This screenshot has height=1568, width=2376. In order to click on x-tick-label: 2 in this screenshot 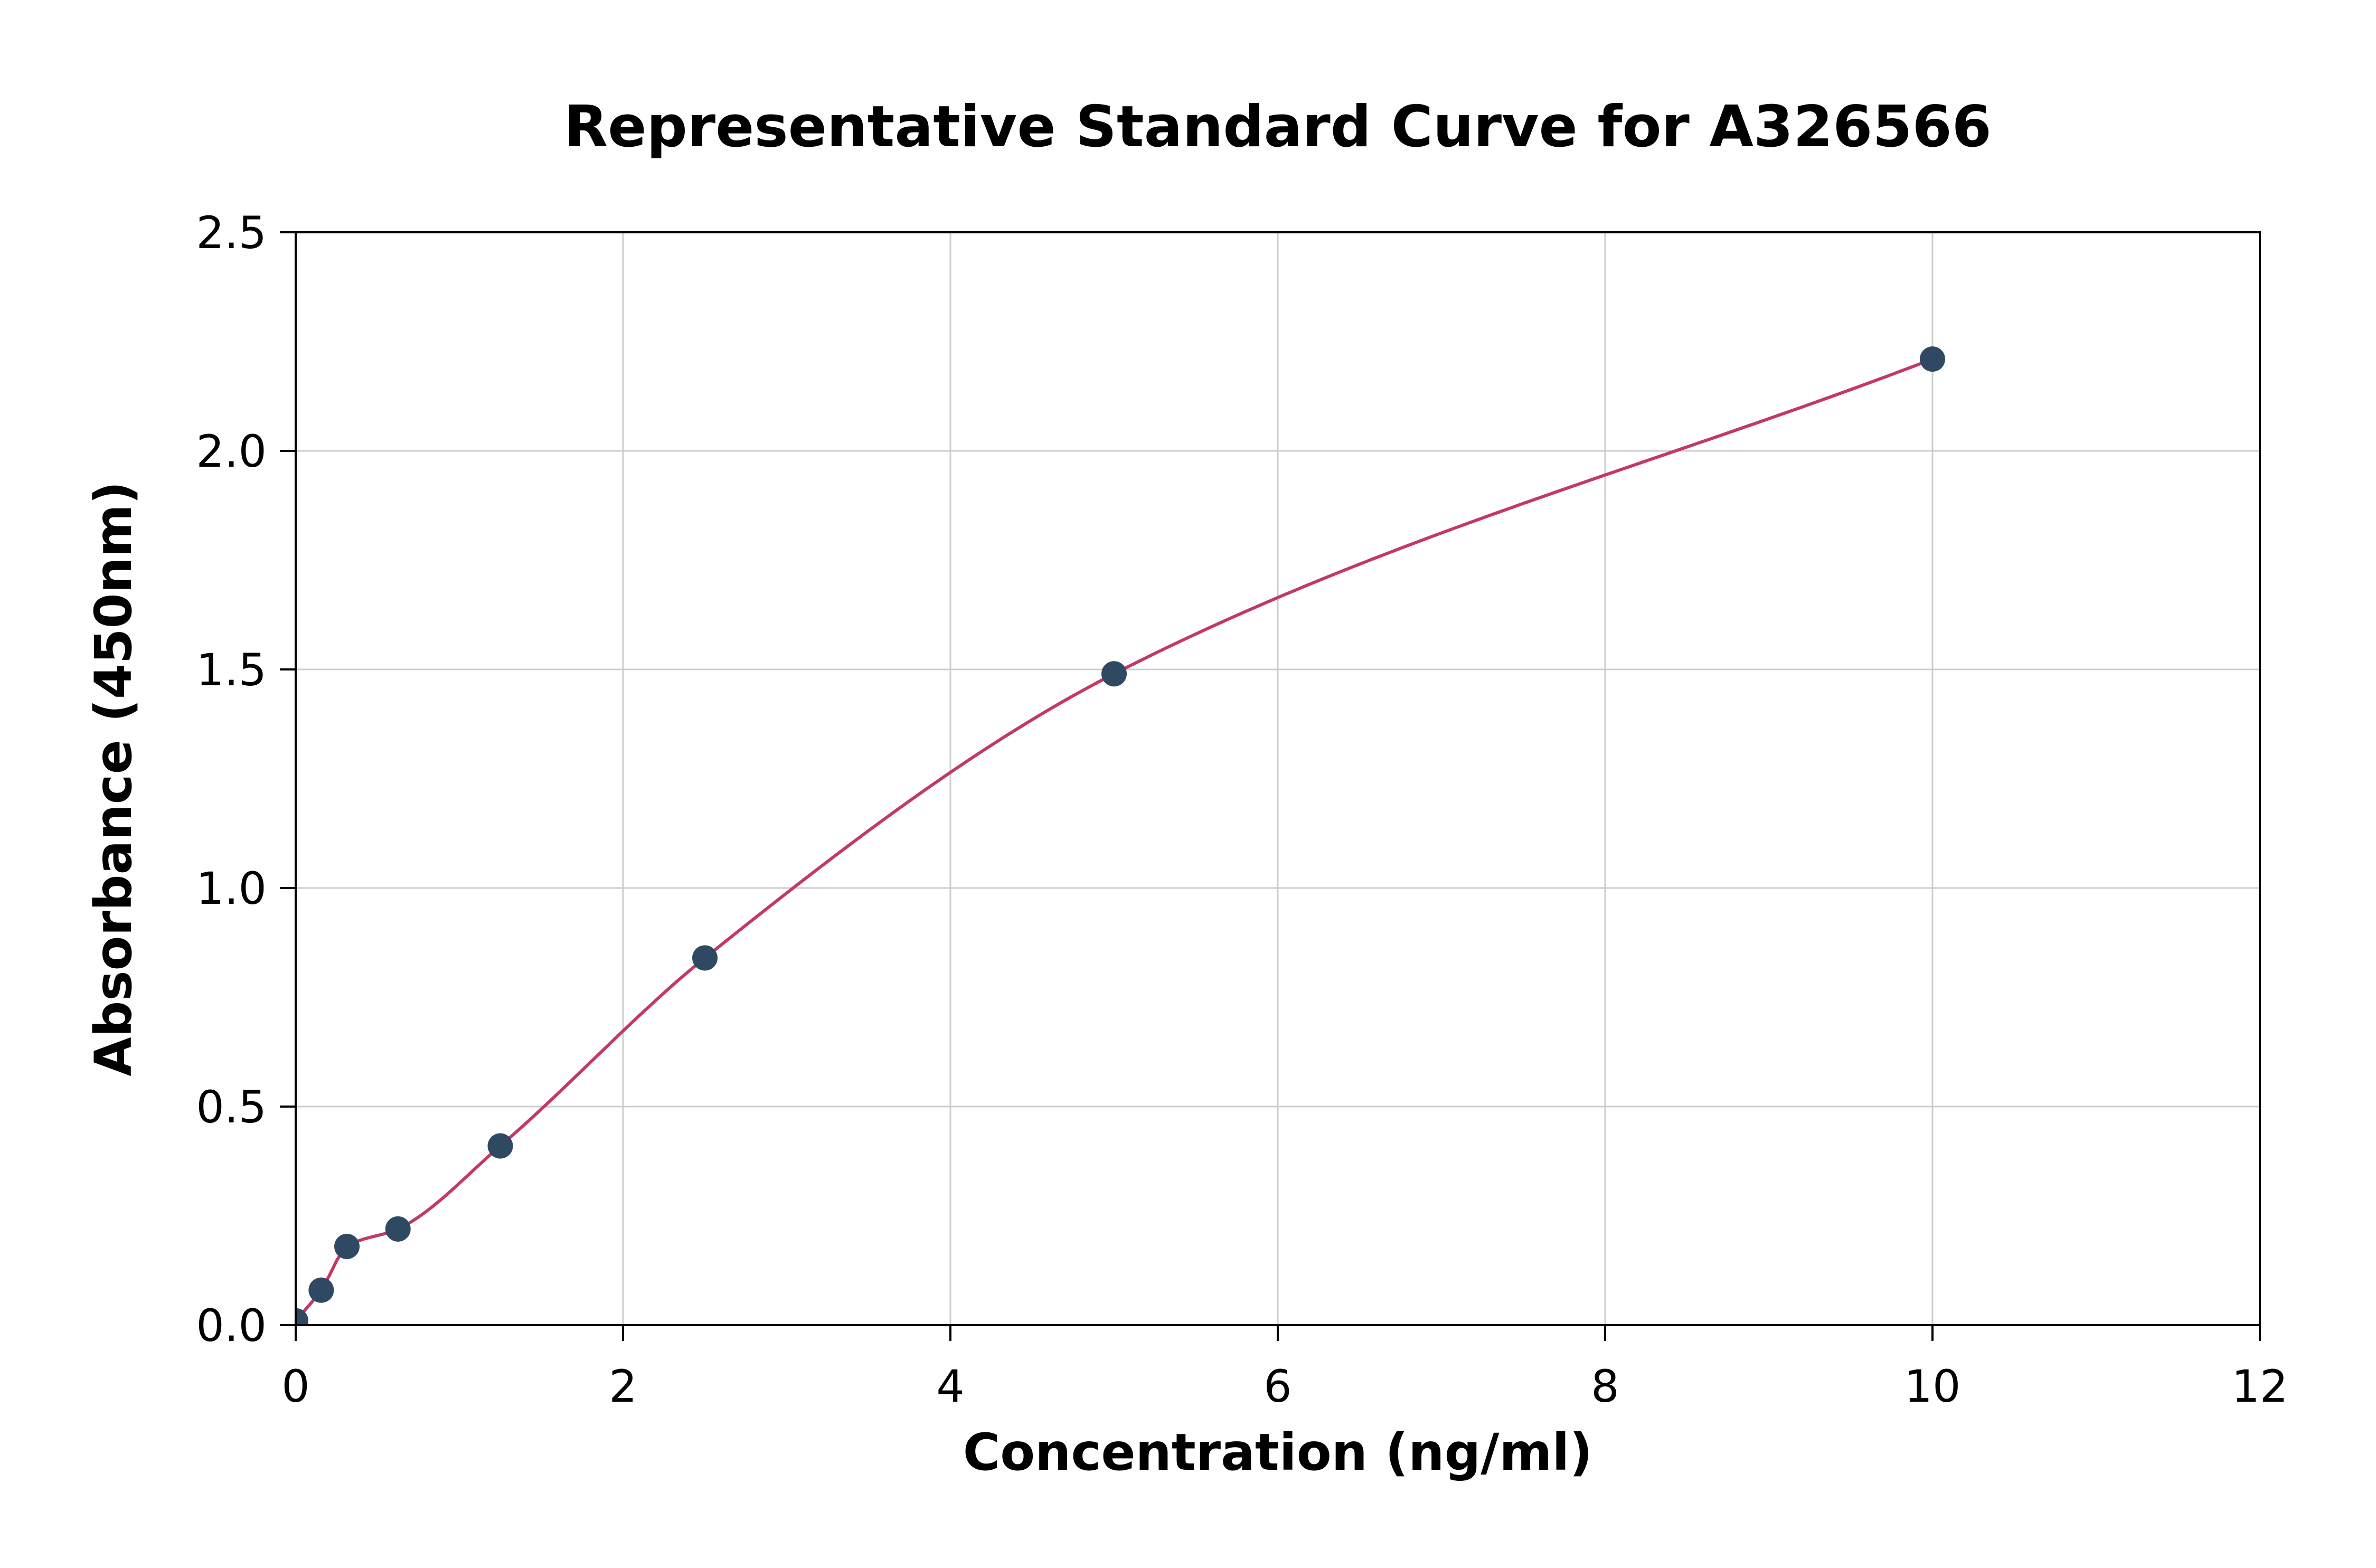, I will do `click(623, 1386)`.